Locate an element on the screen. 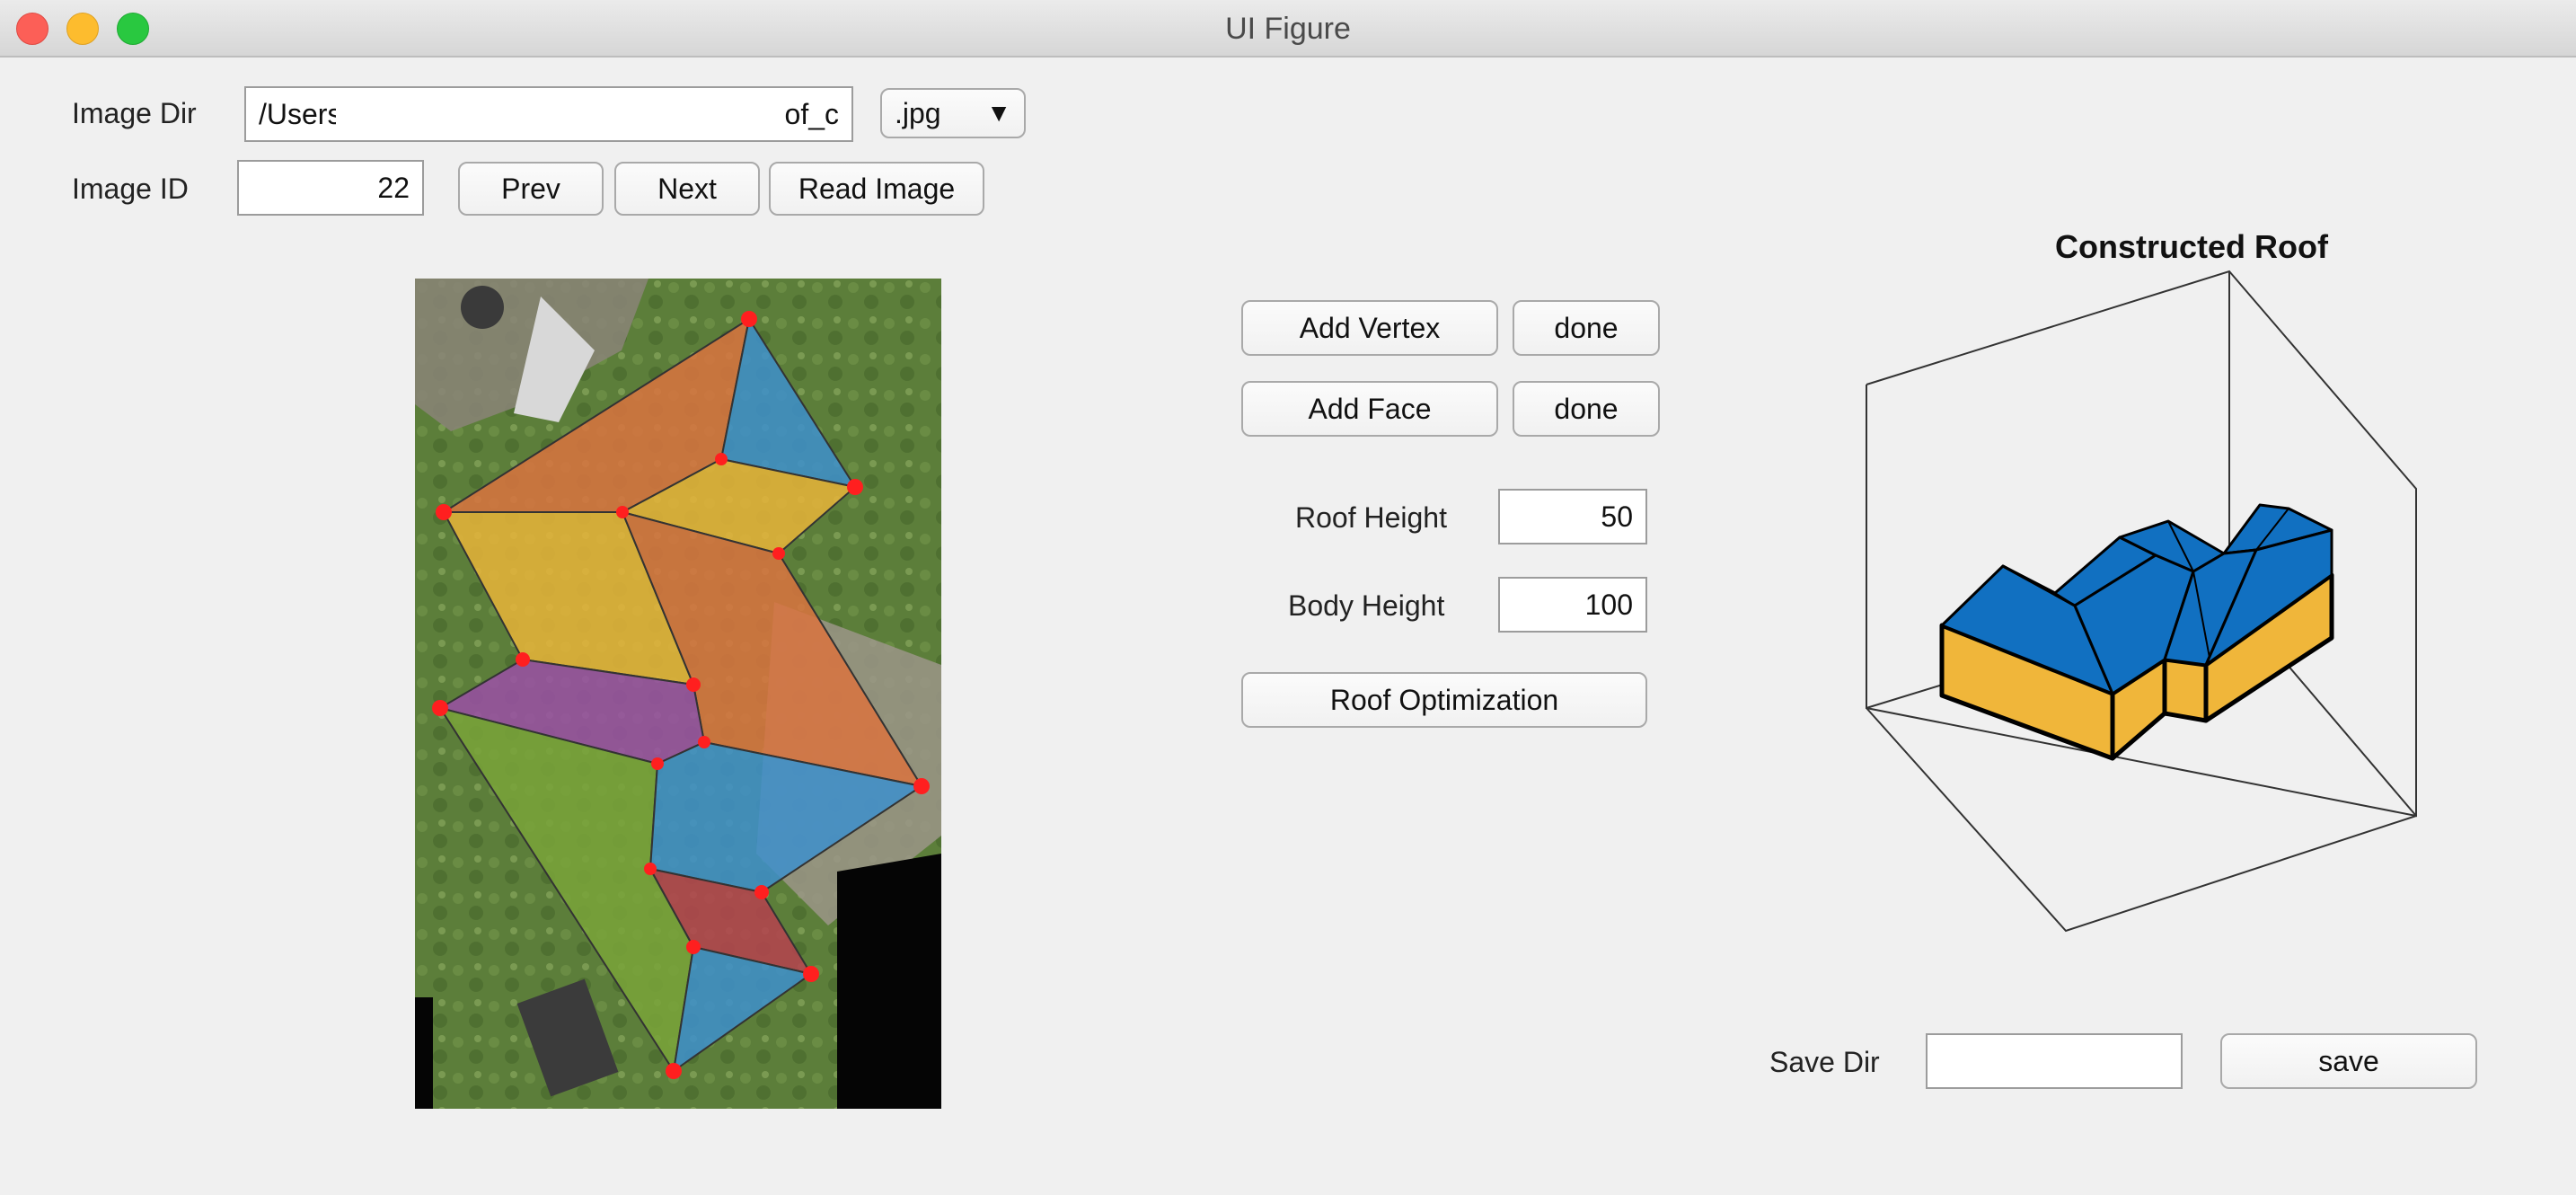 The width and height of the screenshot is (2576, 1195). roof-face is located at coordinates (2268, 597).